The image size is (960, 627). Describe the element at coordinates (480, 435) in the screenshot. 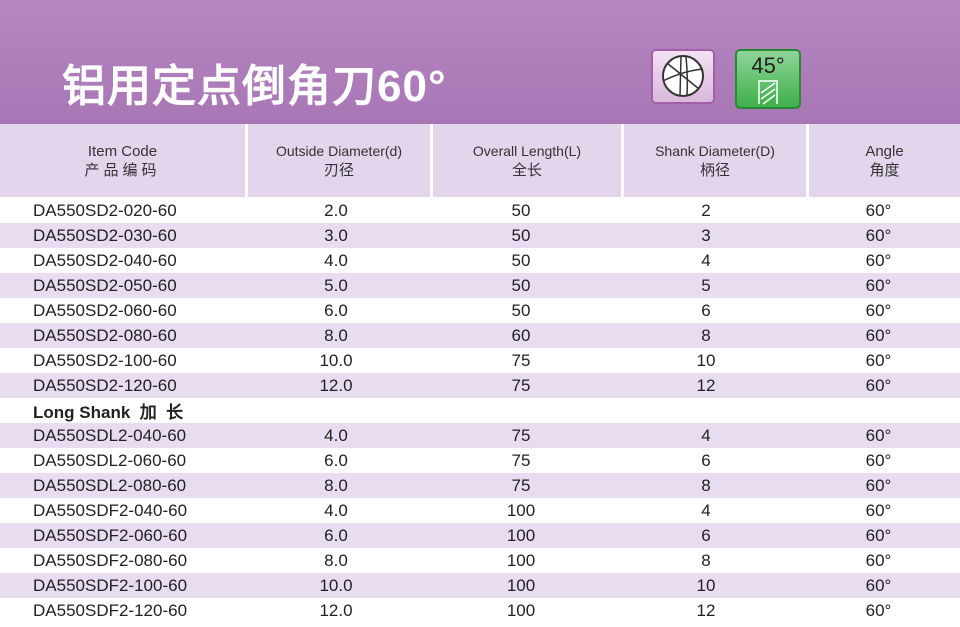

I see `table-row: DA550SDL2-040-60 4.0 75 4 60°` at that location.